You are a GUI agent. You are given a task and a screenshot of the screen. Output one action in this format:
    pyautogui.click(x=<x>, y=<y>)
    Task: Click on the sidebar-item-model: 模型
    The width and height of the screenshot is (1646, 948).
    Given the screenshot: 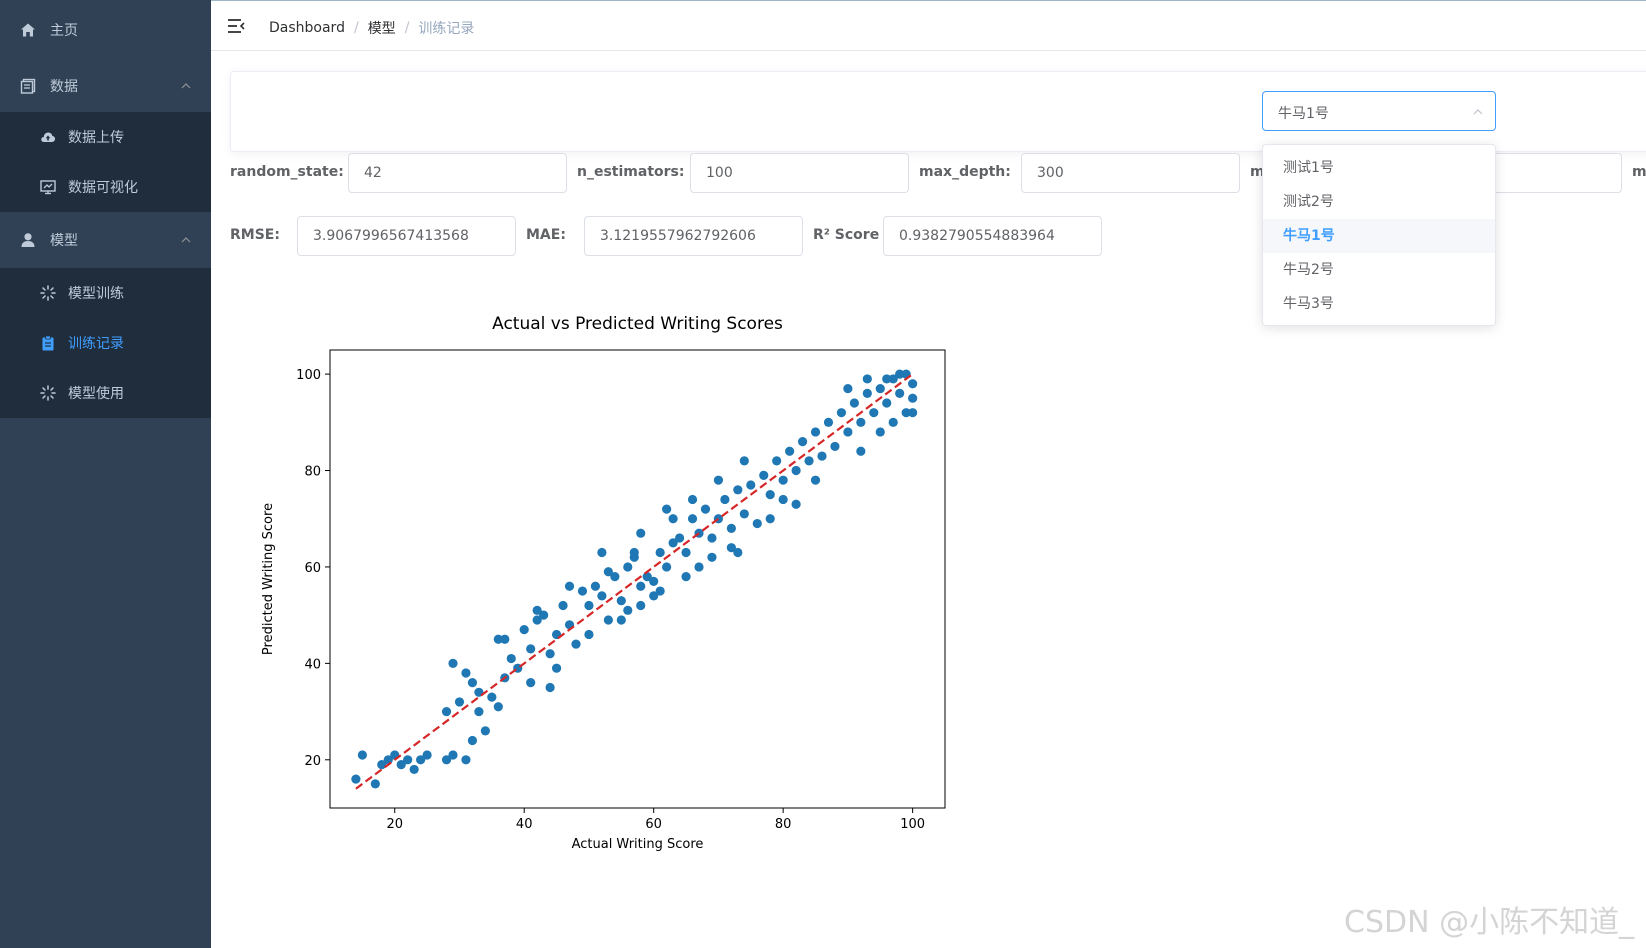 What is the action you would take?
    pyautogui.click(x=105, y=240)
    